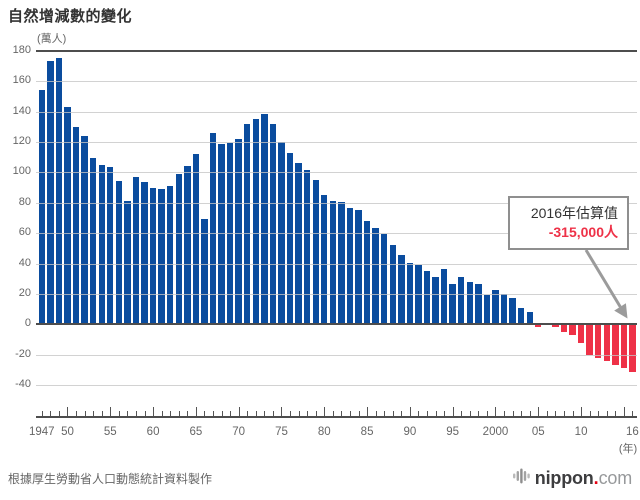  I want to click on bar-1998, so click(478, 304).